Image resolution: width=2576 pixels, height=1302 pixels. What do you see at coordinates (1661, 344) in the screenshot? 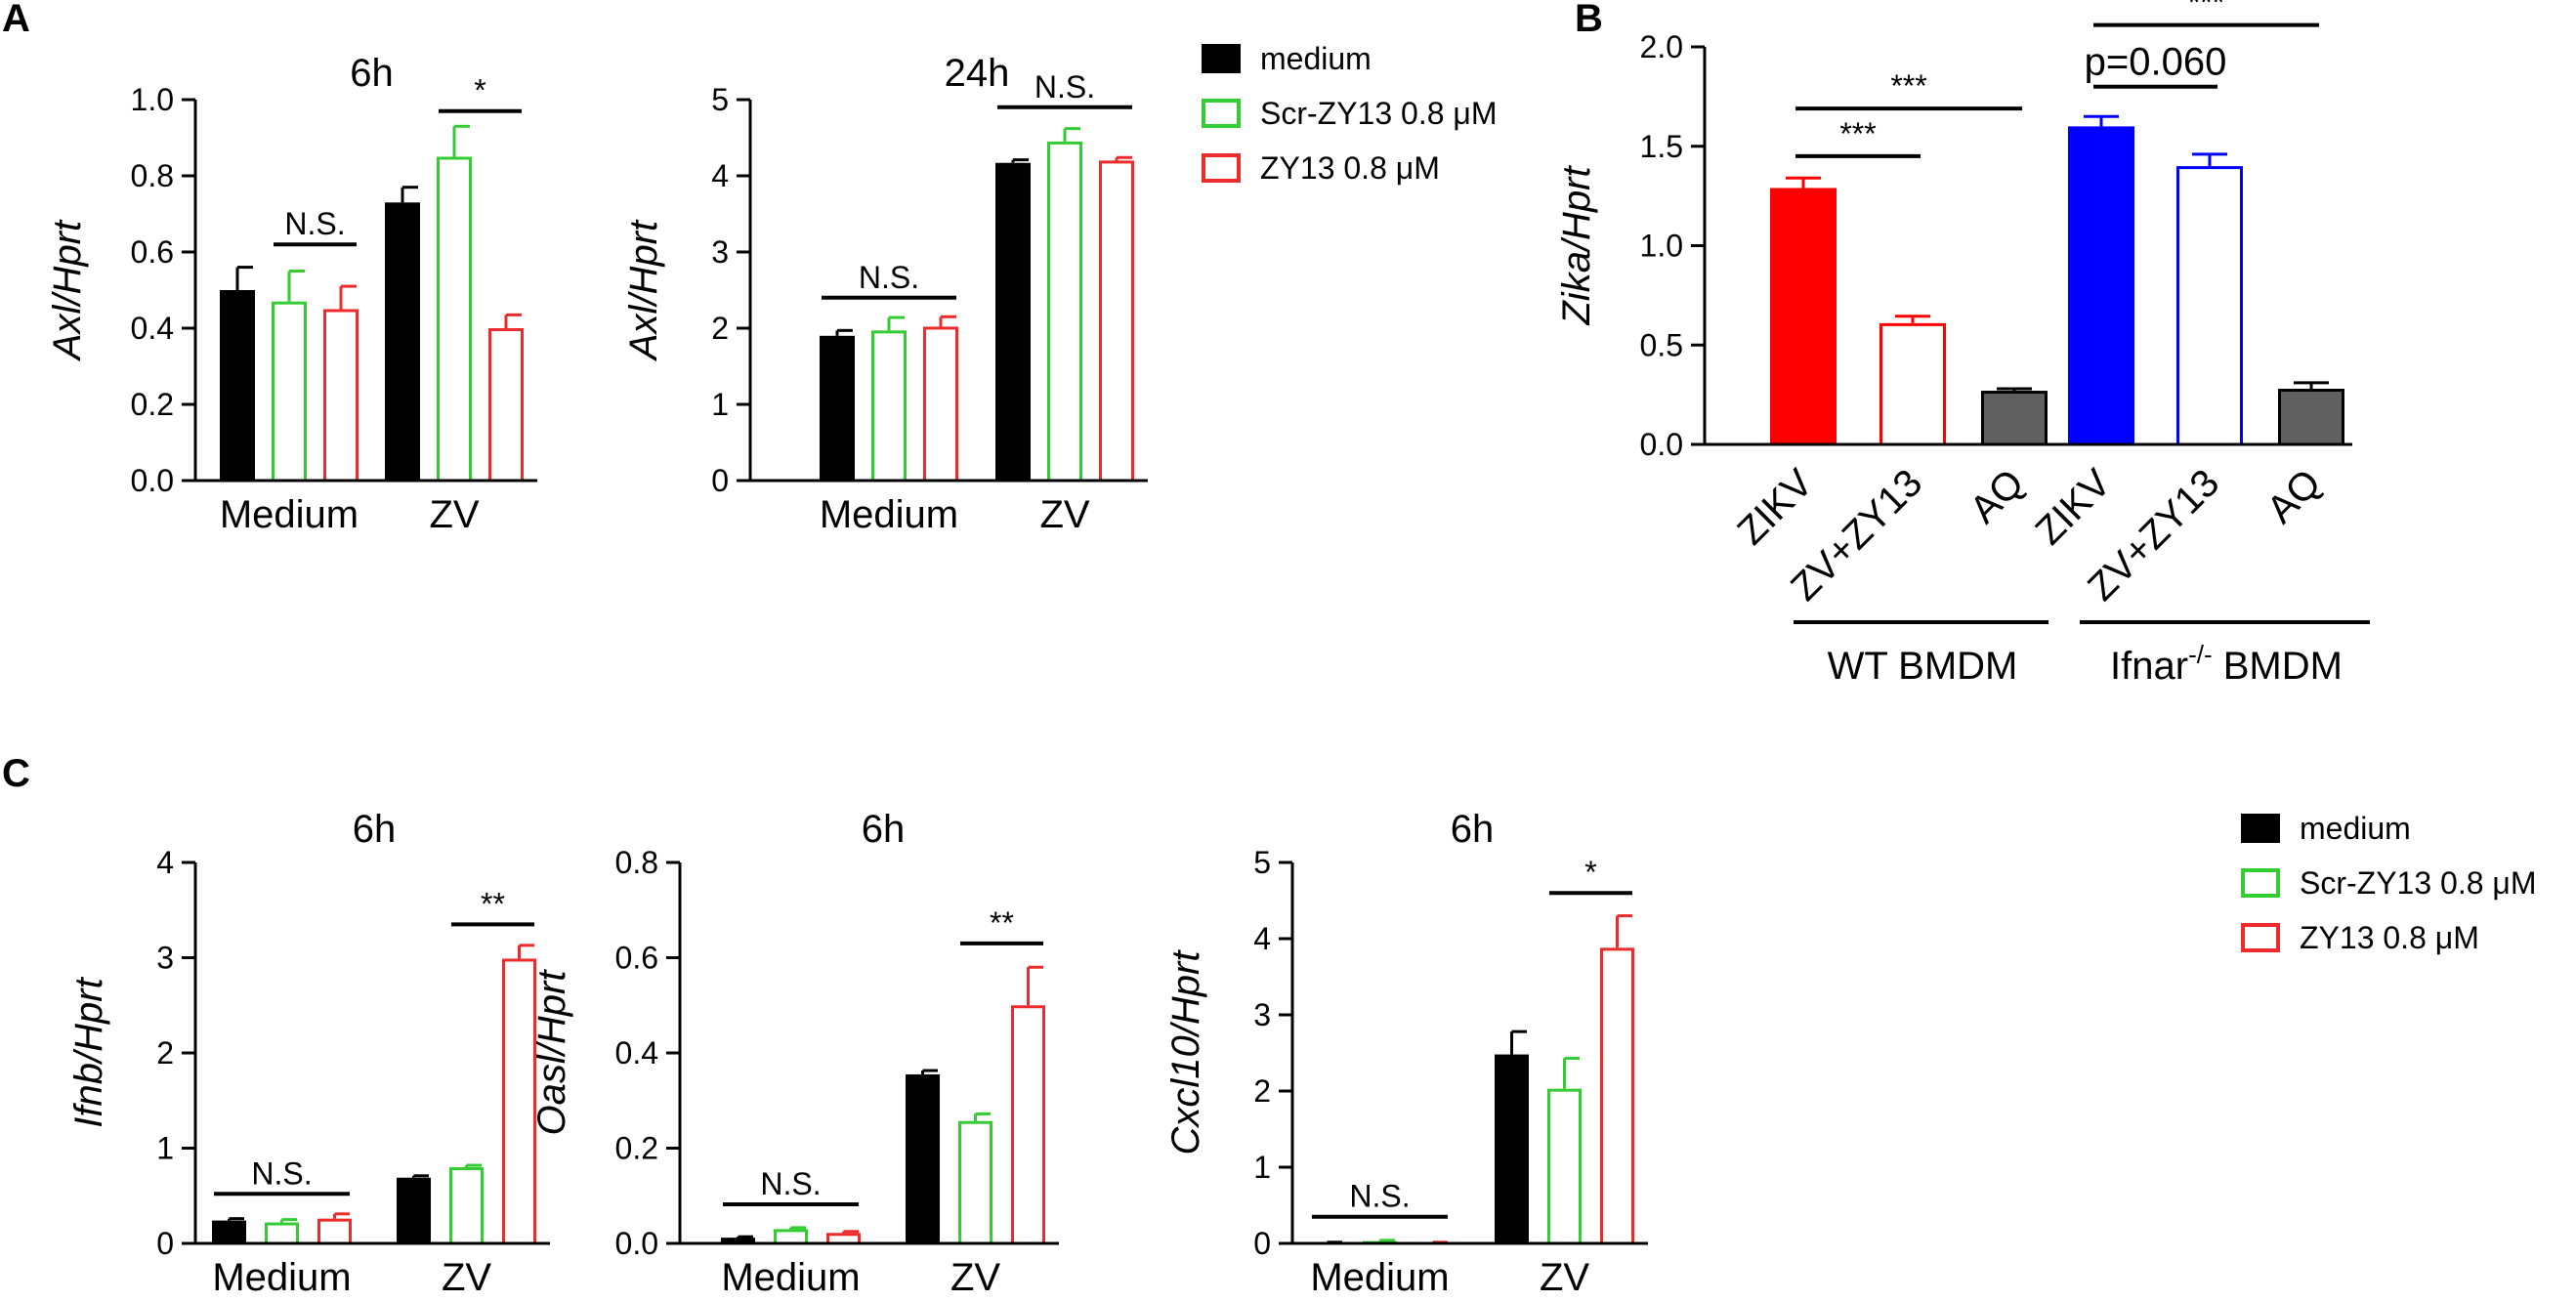
I see `y-tick-label: 0.5` at bounding box center [1661, 344].